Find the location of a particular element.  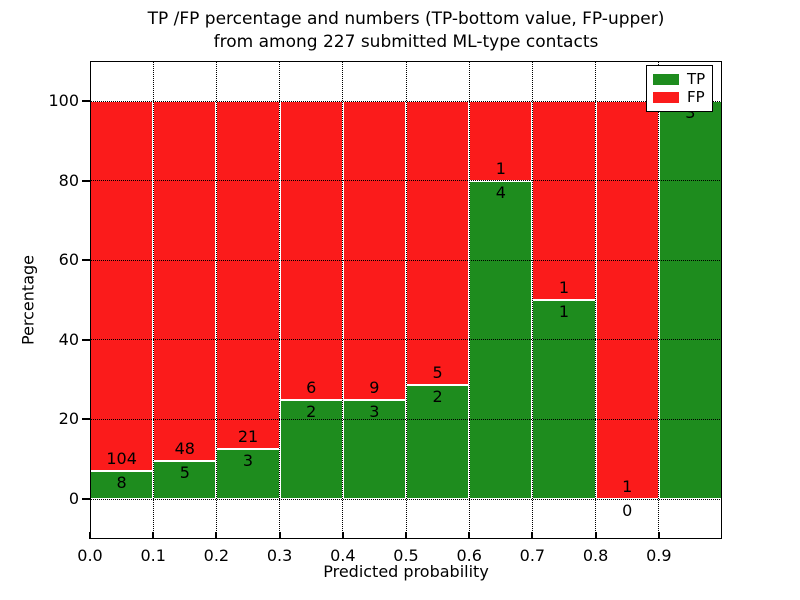

tp-count-label: 8 is located at coordinates (121, 482).